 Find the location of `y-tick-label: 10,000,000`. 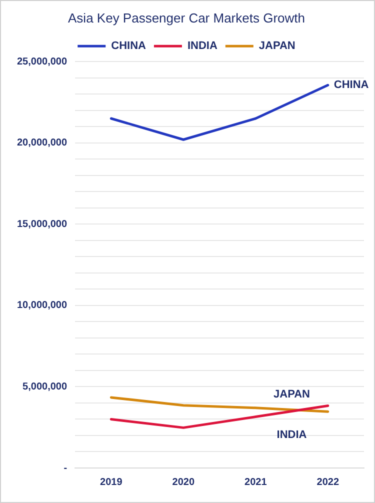

y-tick-label: 10,000,000 is located at coordinates (42, 306).